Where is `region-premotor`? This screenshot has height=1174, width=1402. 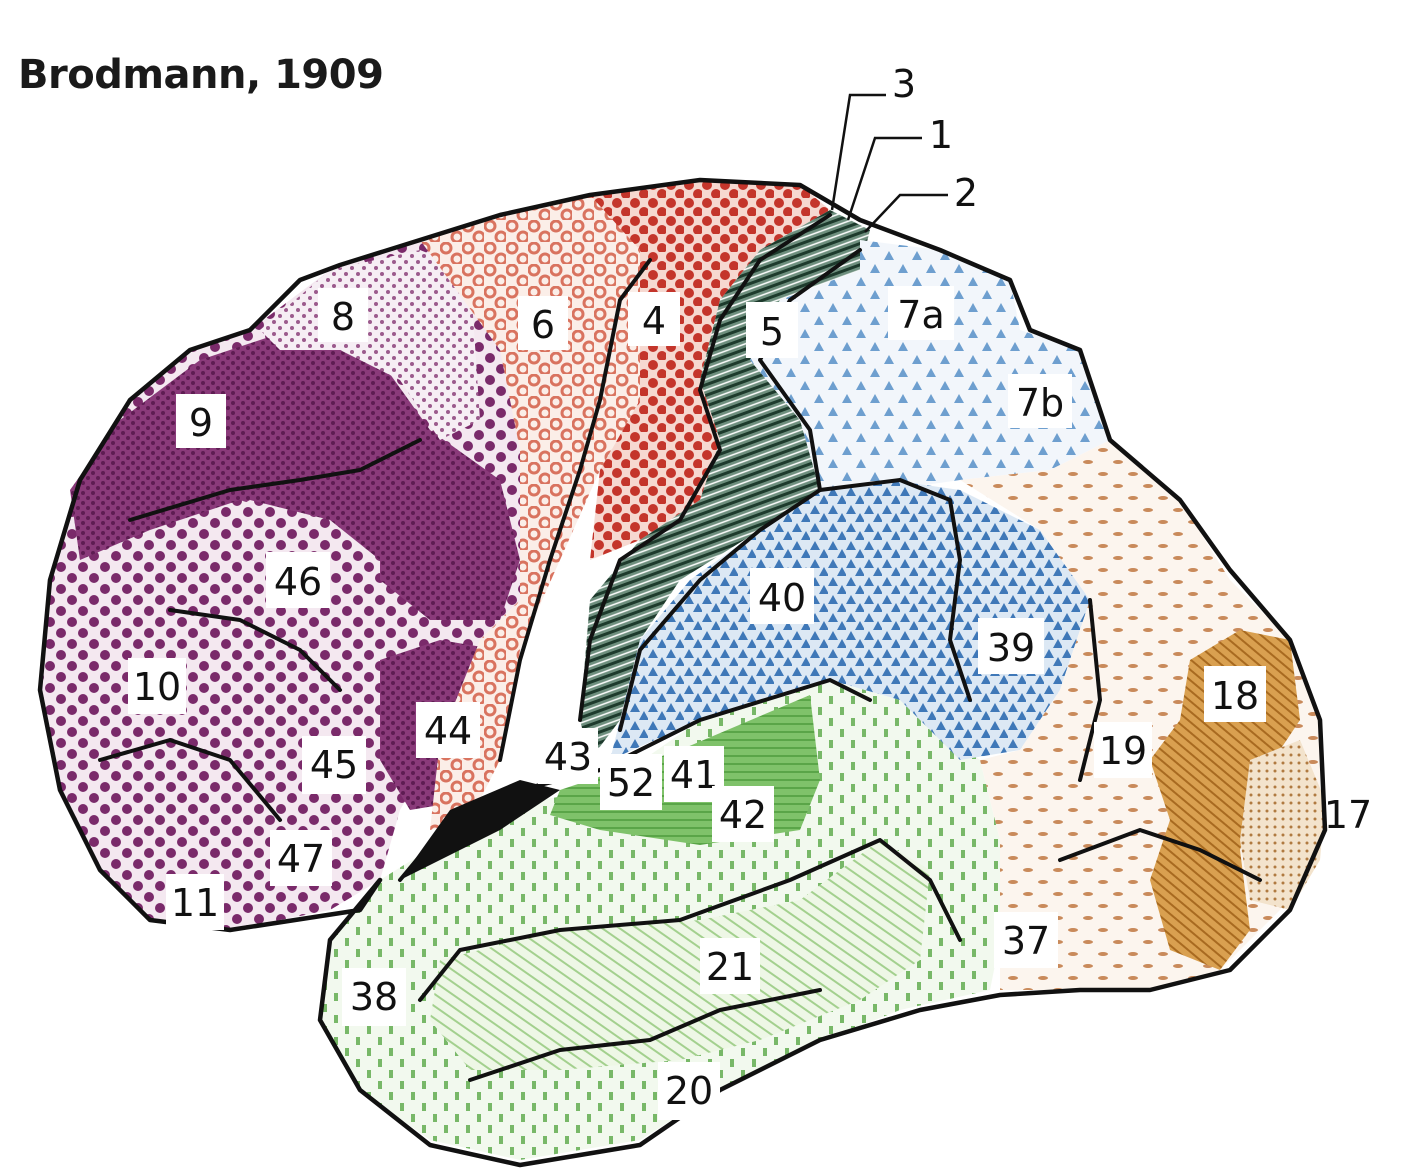 region-premotor is located at coordinates (530, 512).